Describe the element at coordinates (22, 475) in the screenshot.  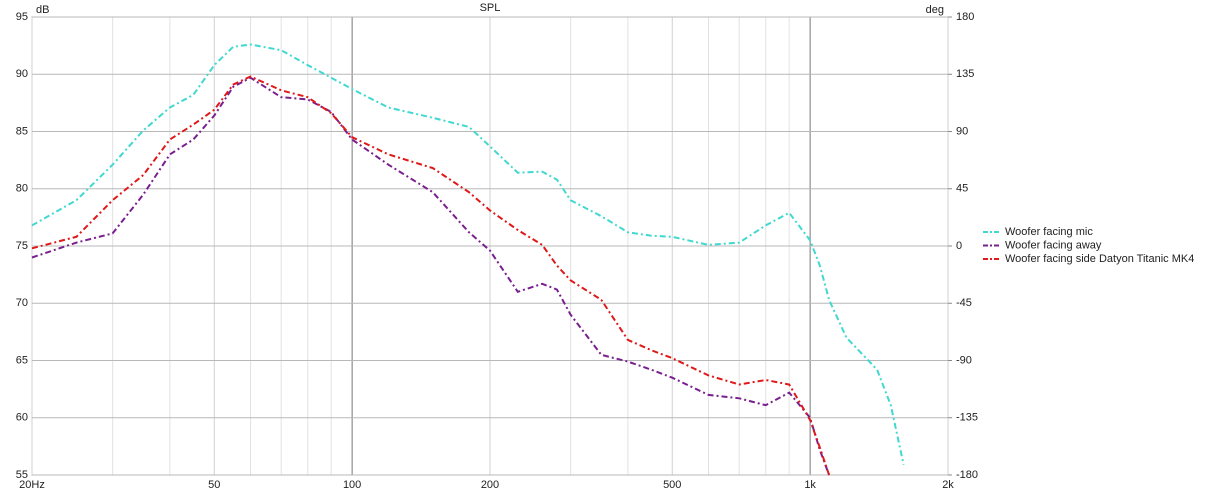
I see `y-tick-label: 55` at that location.